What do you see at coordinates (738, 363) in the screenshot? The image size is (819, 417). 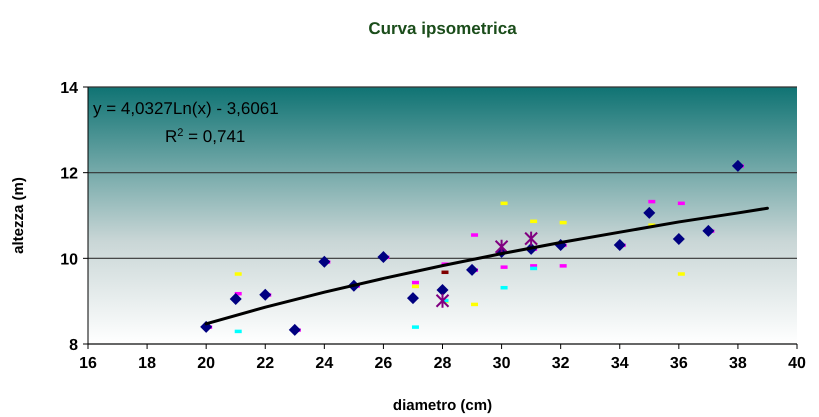 I see `x-tick-label: 38` at bounding box center [738, 363].